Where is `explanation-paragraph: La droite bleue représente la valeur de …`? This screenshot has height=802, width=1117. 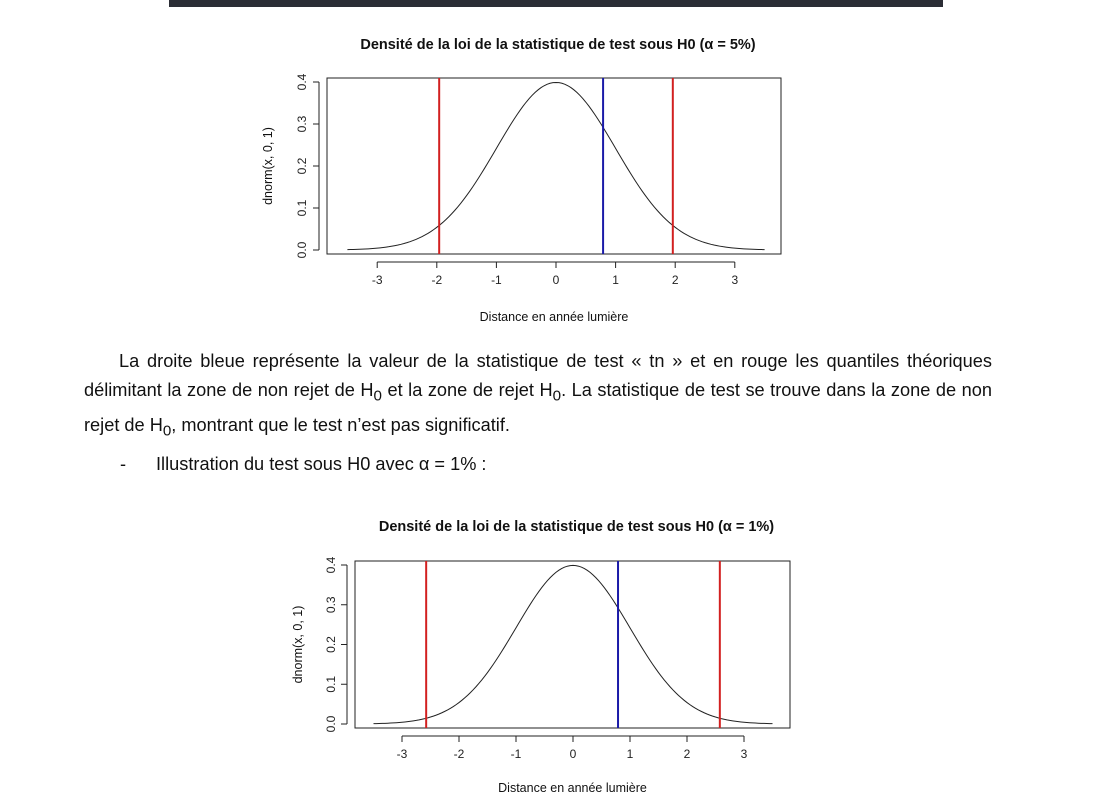 explanation-paragraph: La droite bleue représente la valeur de … is located at coordinates (538, 396).